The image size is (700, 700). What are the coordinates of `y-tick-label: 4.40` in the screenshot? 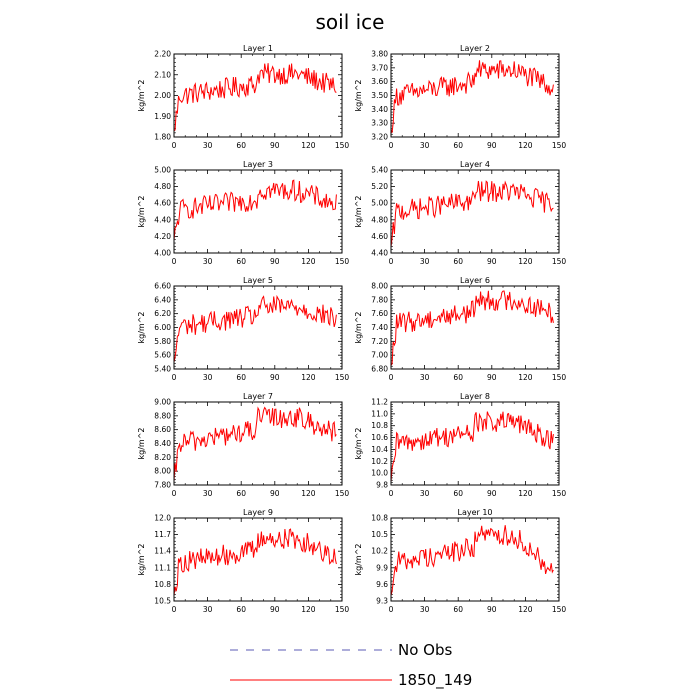 It's located at (162, 219).